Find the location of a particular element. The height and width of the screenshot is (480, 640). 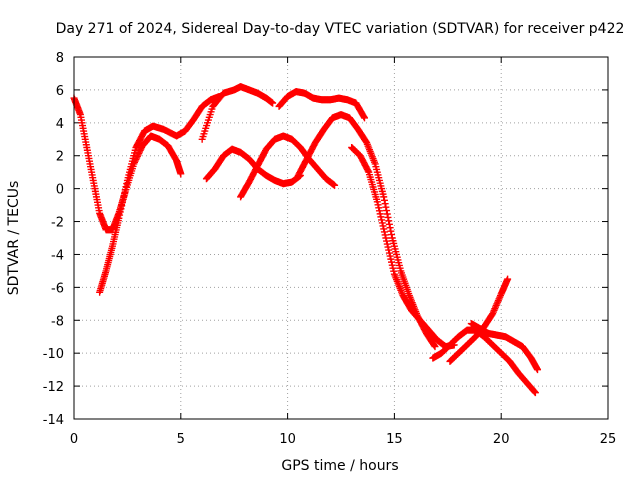

series-track-d is located at coordinates (253, 166).